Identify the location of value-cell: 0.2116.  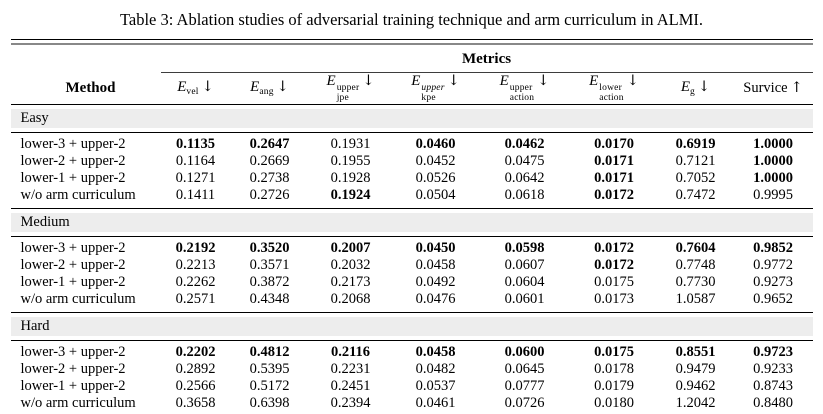
(350, 351).